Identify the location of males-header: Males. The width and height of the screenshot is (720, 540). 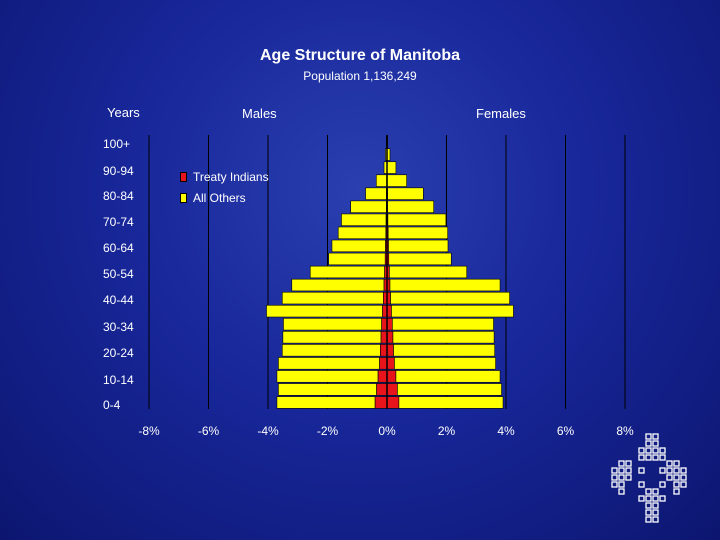
(259, 113).